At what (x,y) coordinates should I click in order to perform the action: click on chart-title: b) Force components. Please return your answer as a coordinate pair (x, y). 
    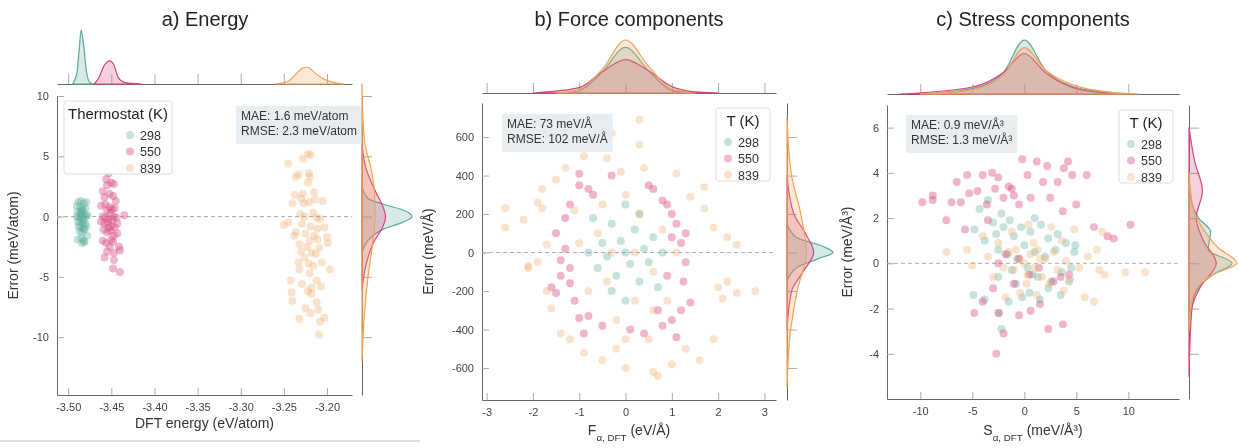
    Looking at the image, I should click on (629, 19).